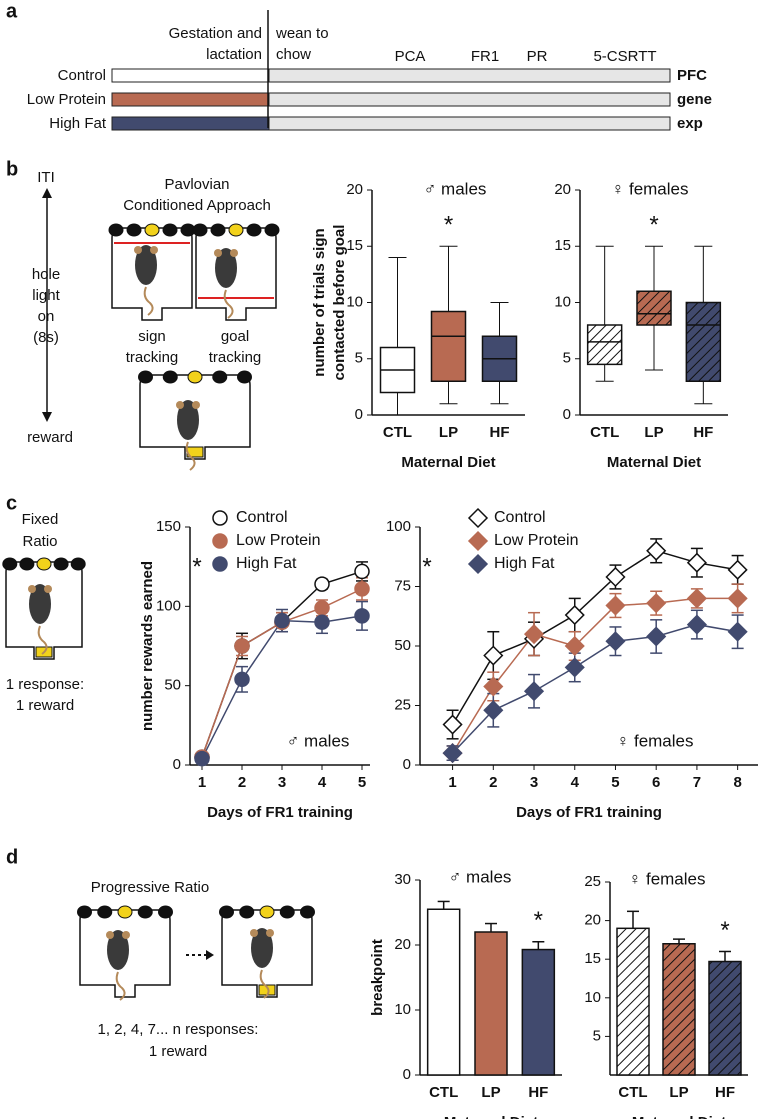  Describe the element at coordinates (50, 437) in the screenshot. I see `schematic-label: reward` at that location.